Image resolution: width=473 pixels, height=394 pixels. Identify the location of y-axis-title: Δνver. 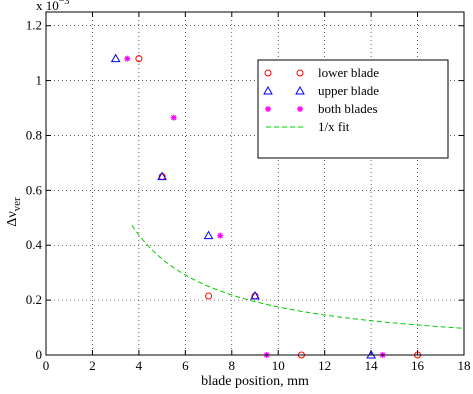
(14, 212).